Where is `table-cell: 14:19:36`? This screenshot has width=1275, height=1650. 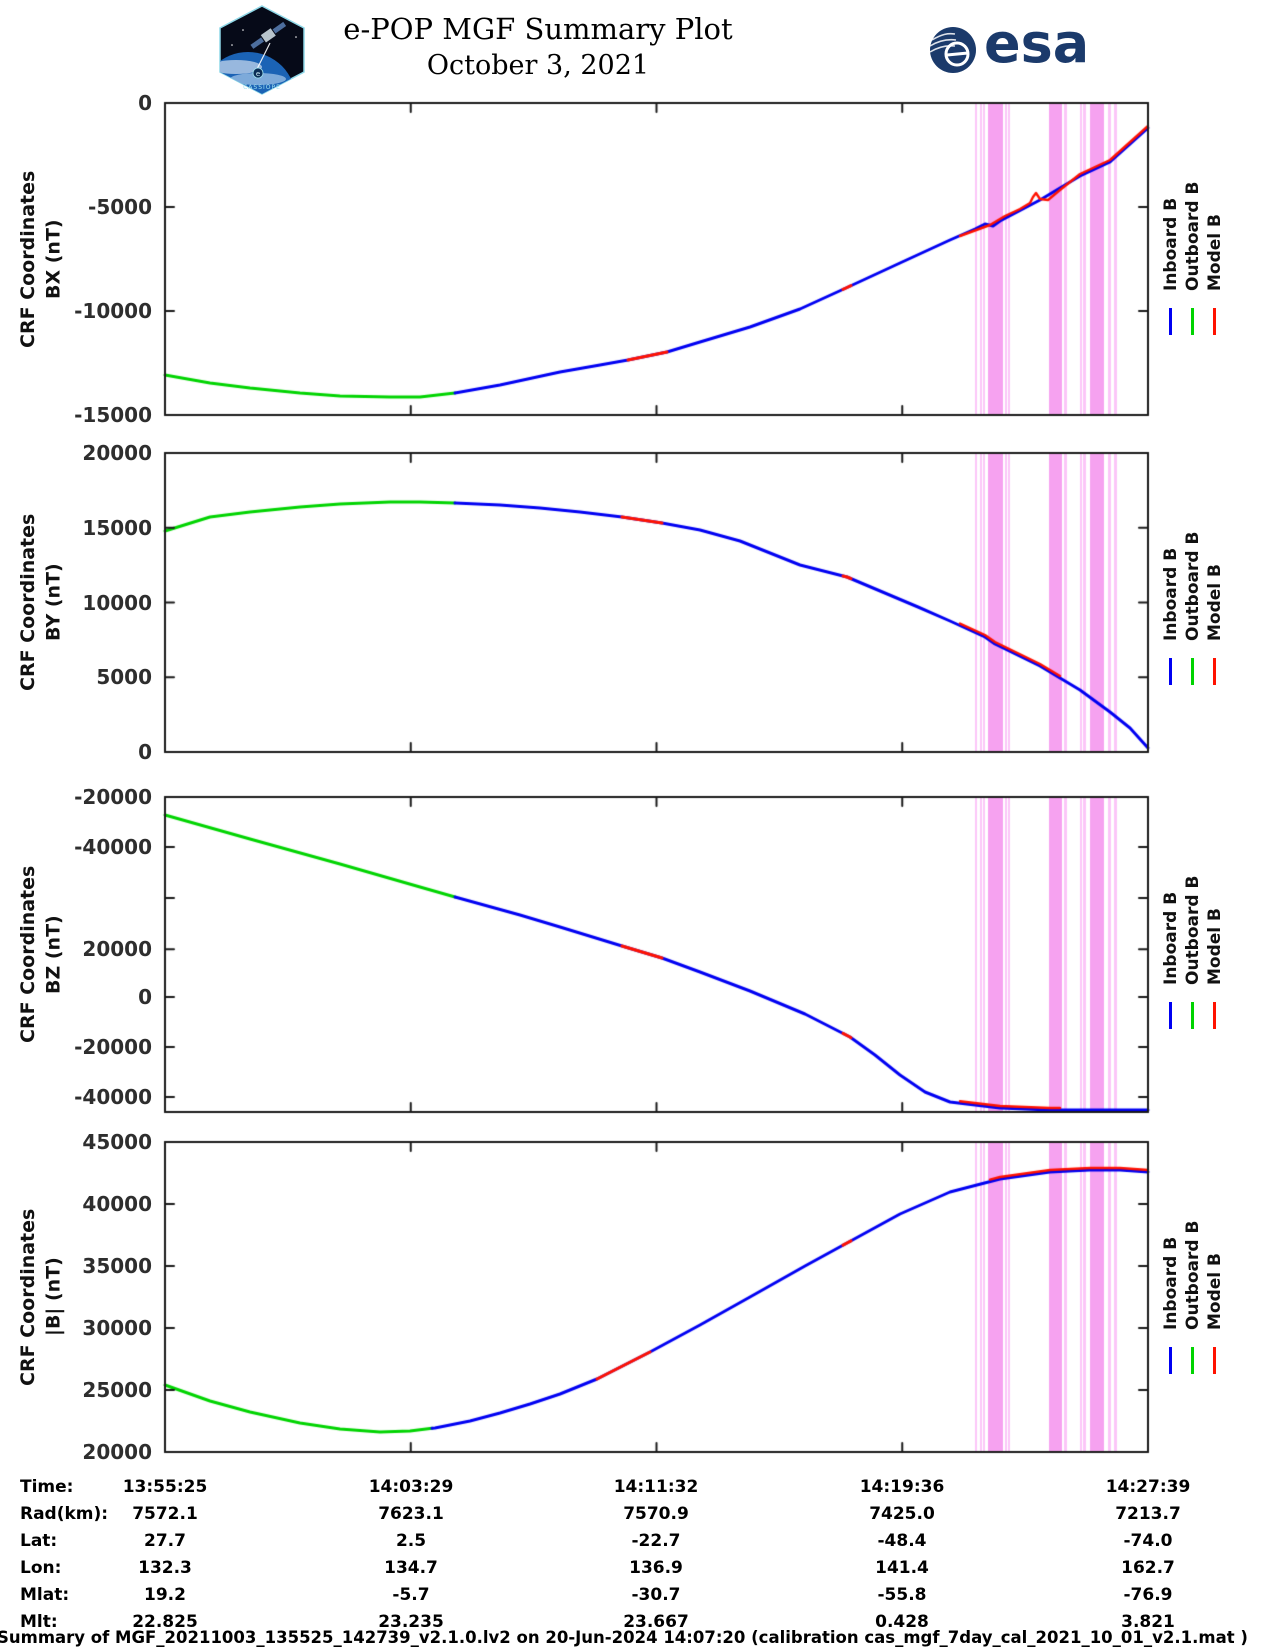
table-cell: 14:19:36 is located at coordinates (902, 1487).